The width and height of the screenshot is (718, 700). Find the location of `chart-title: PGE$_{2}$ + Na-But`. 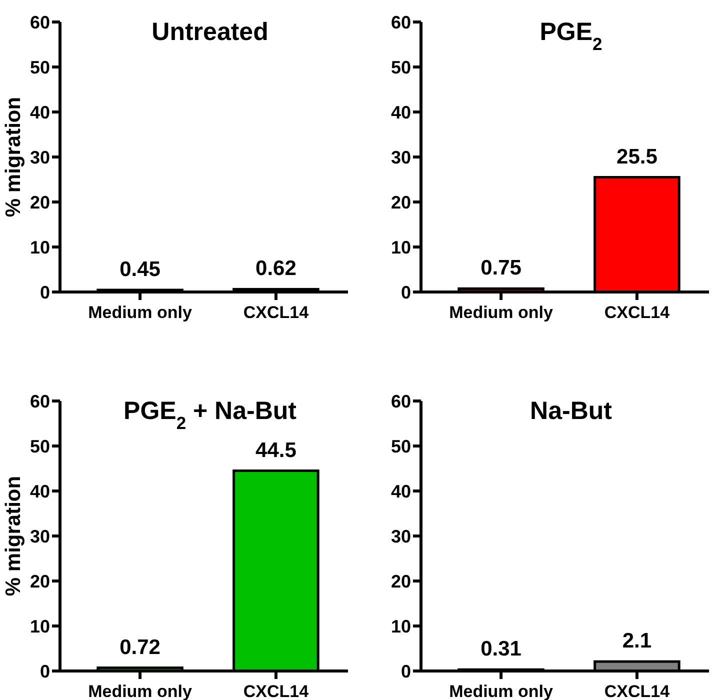

chart-title: PGE$_{2}$ + Na-But is located at coordinates (211, 415).